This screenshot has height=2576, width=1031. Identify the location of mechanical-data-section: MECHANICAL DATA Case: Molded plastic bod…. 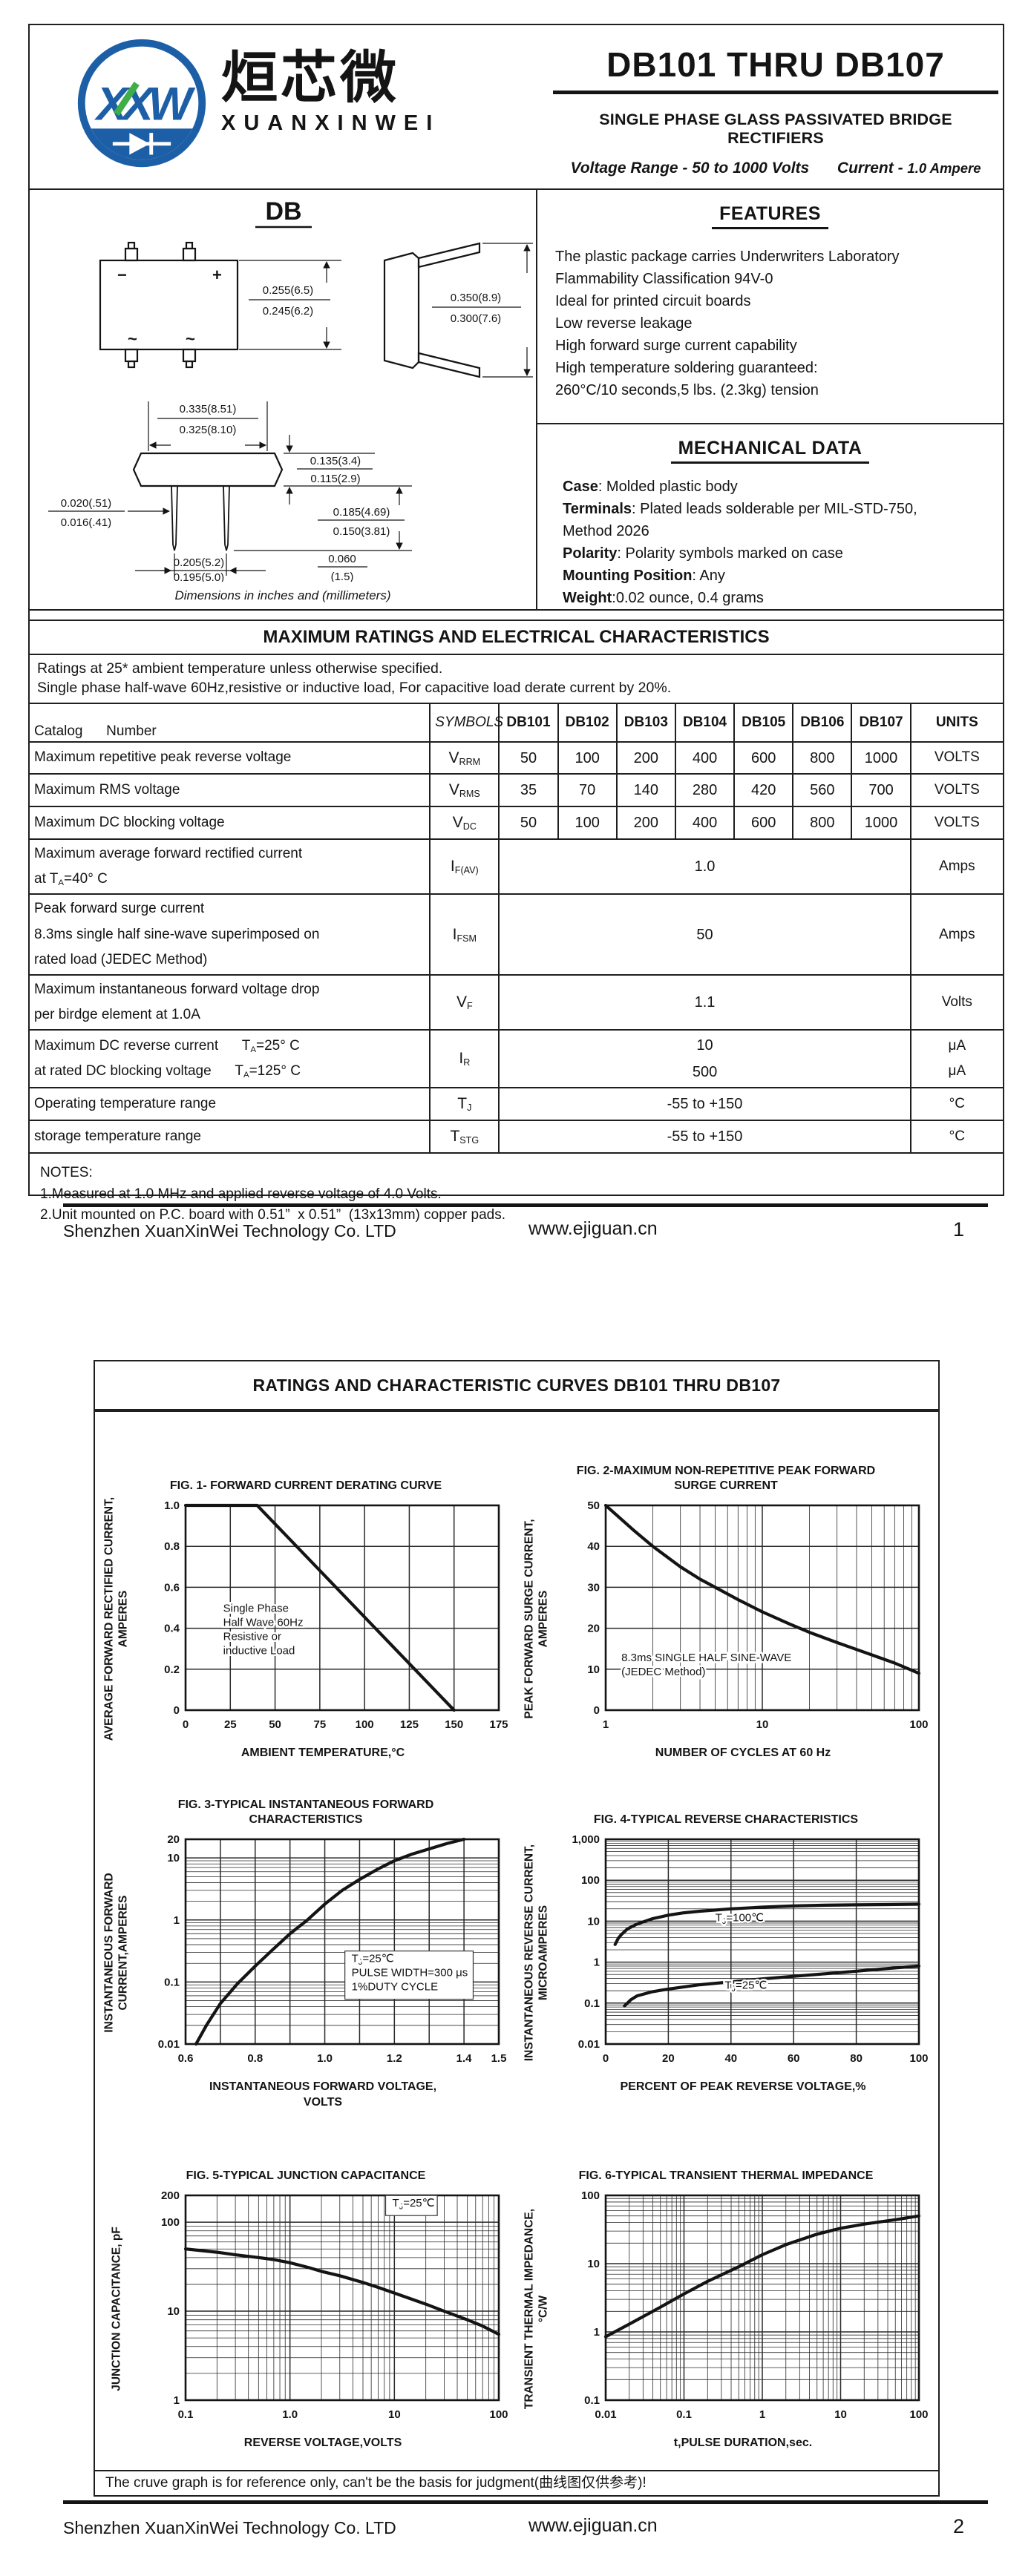
(770, 516).